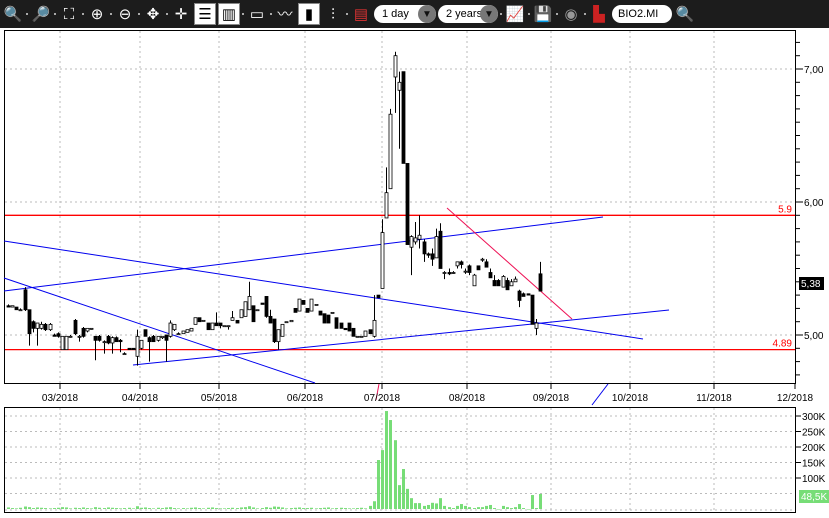  I want to click on fit-icon: ⛶, so click(69, 14).